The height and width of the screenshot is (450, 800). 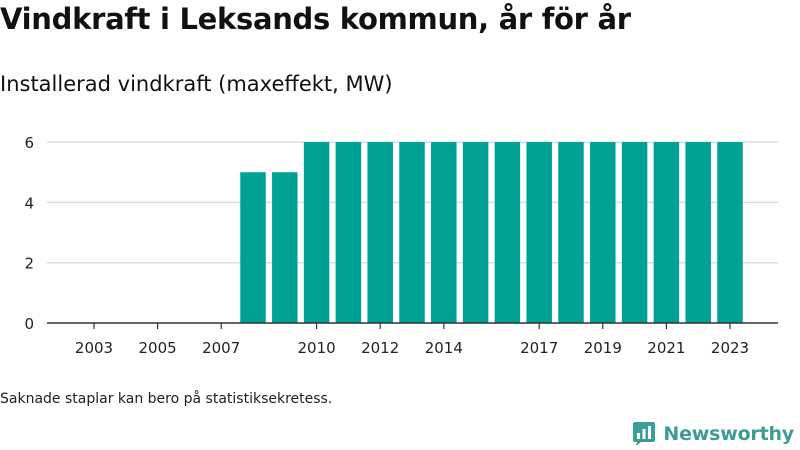 What do you see at coordinates (603, 348) in the screenshot?
I see `x-tick-label: 2019` at bounding box center [603, 348].